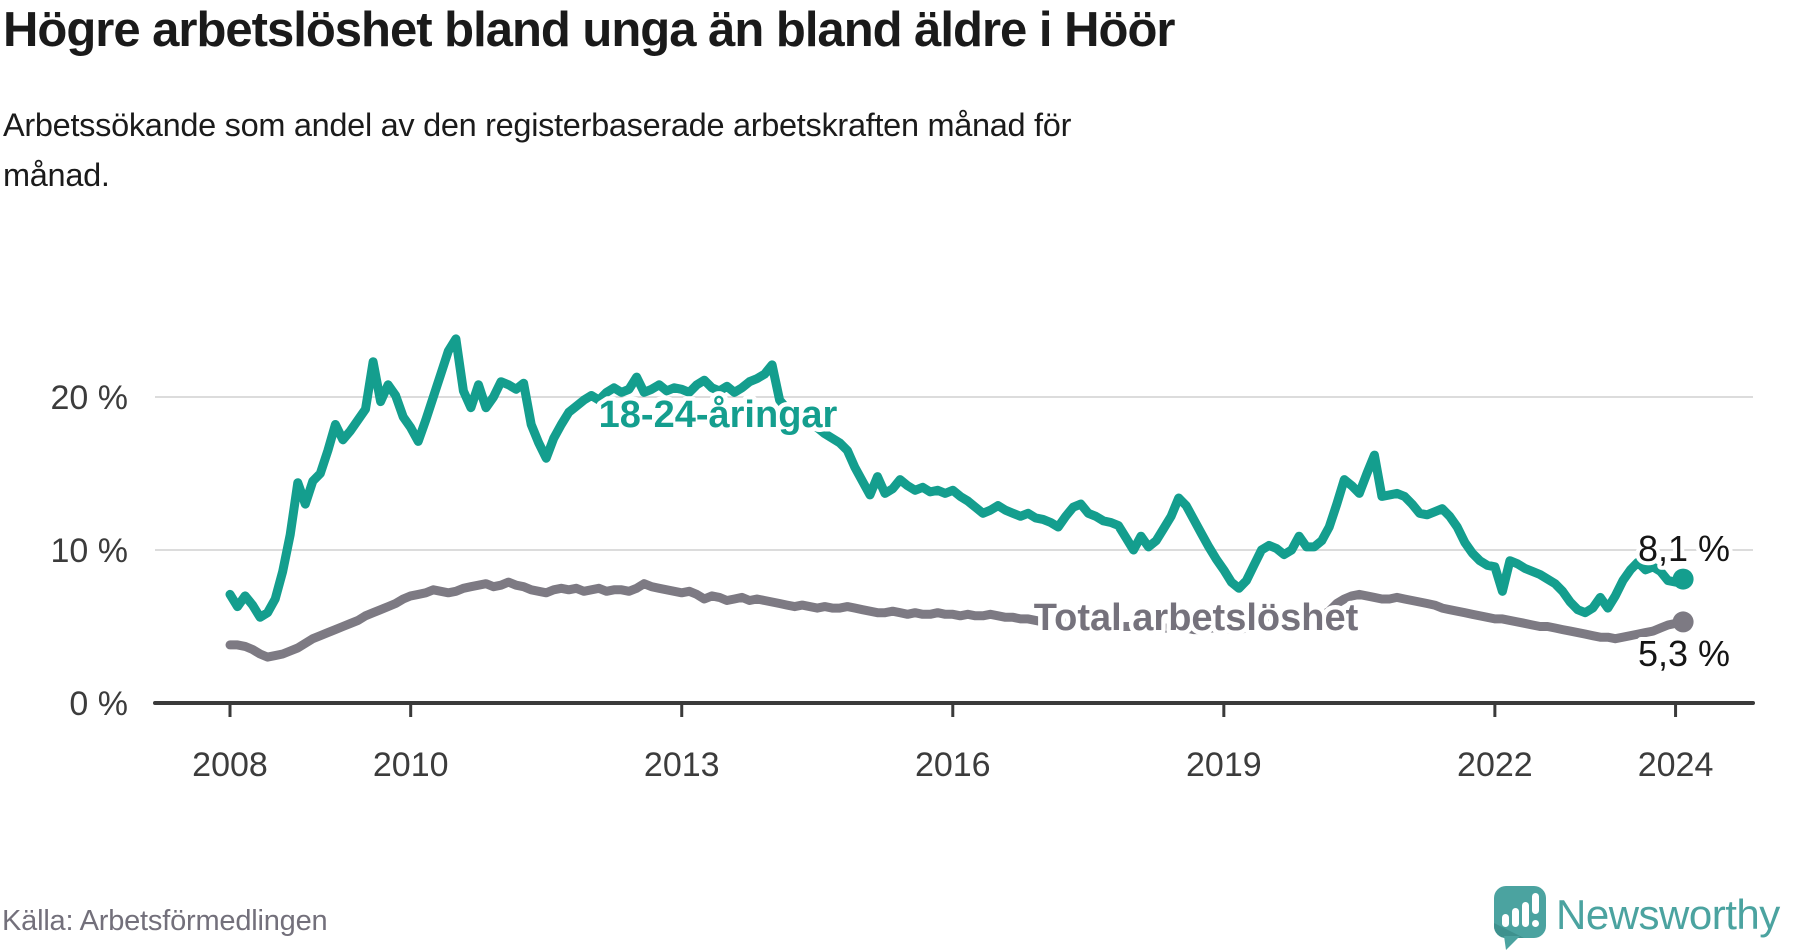 This screenshot has width=1800, height=950. What do you see at coordinates (1224, 765) in the screenshot?
I see `x-tick-label: 2019` at bounding box center [1224, 765].